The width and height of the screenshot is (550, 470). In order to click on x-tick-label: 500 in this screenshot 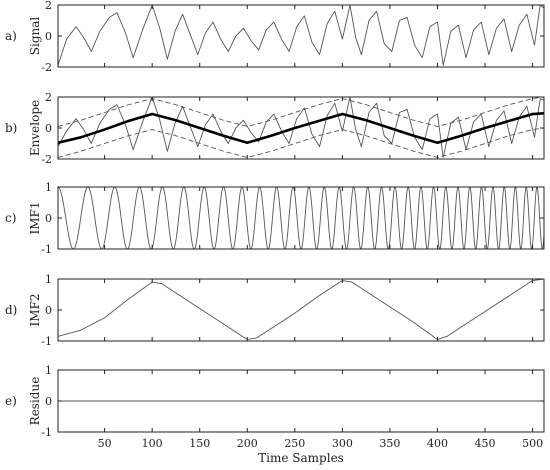, I will do `click(532, 443)`.